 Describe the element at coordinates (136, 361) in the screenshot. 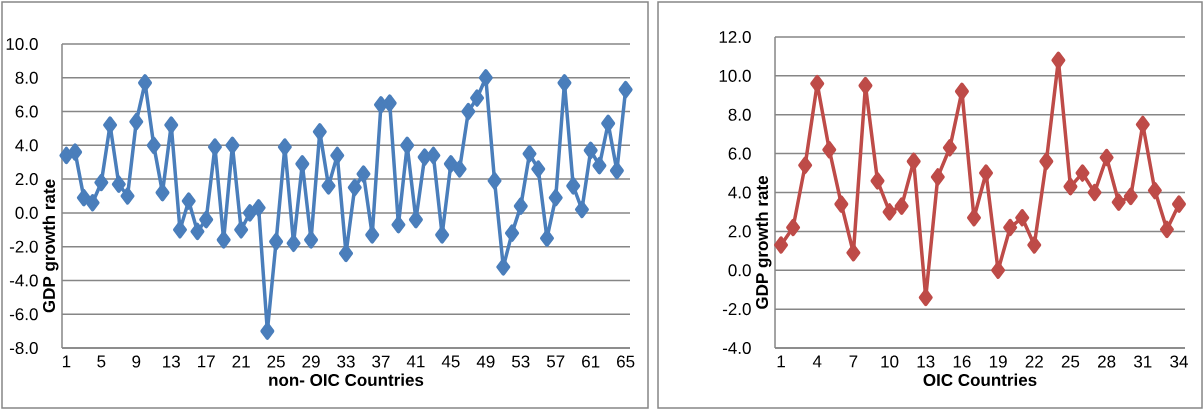

I see `x-tick-label: 9` at that location.